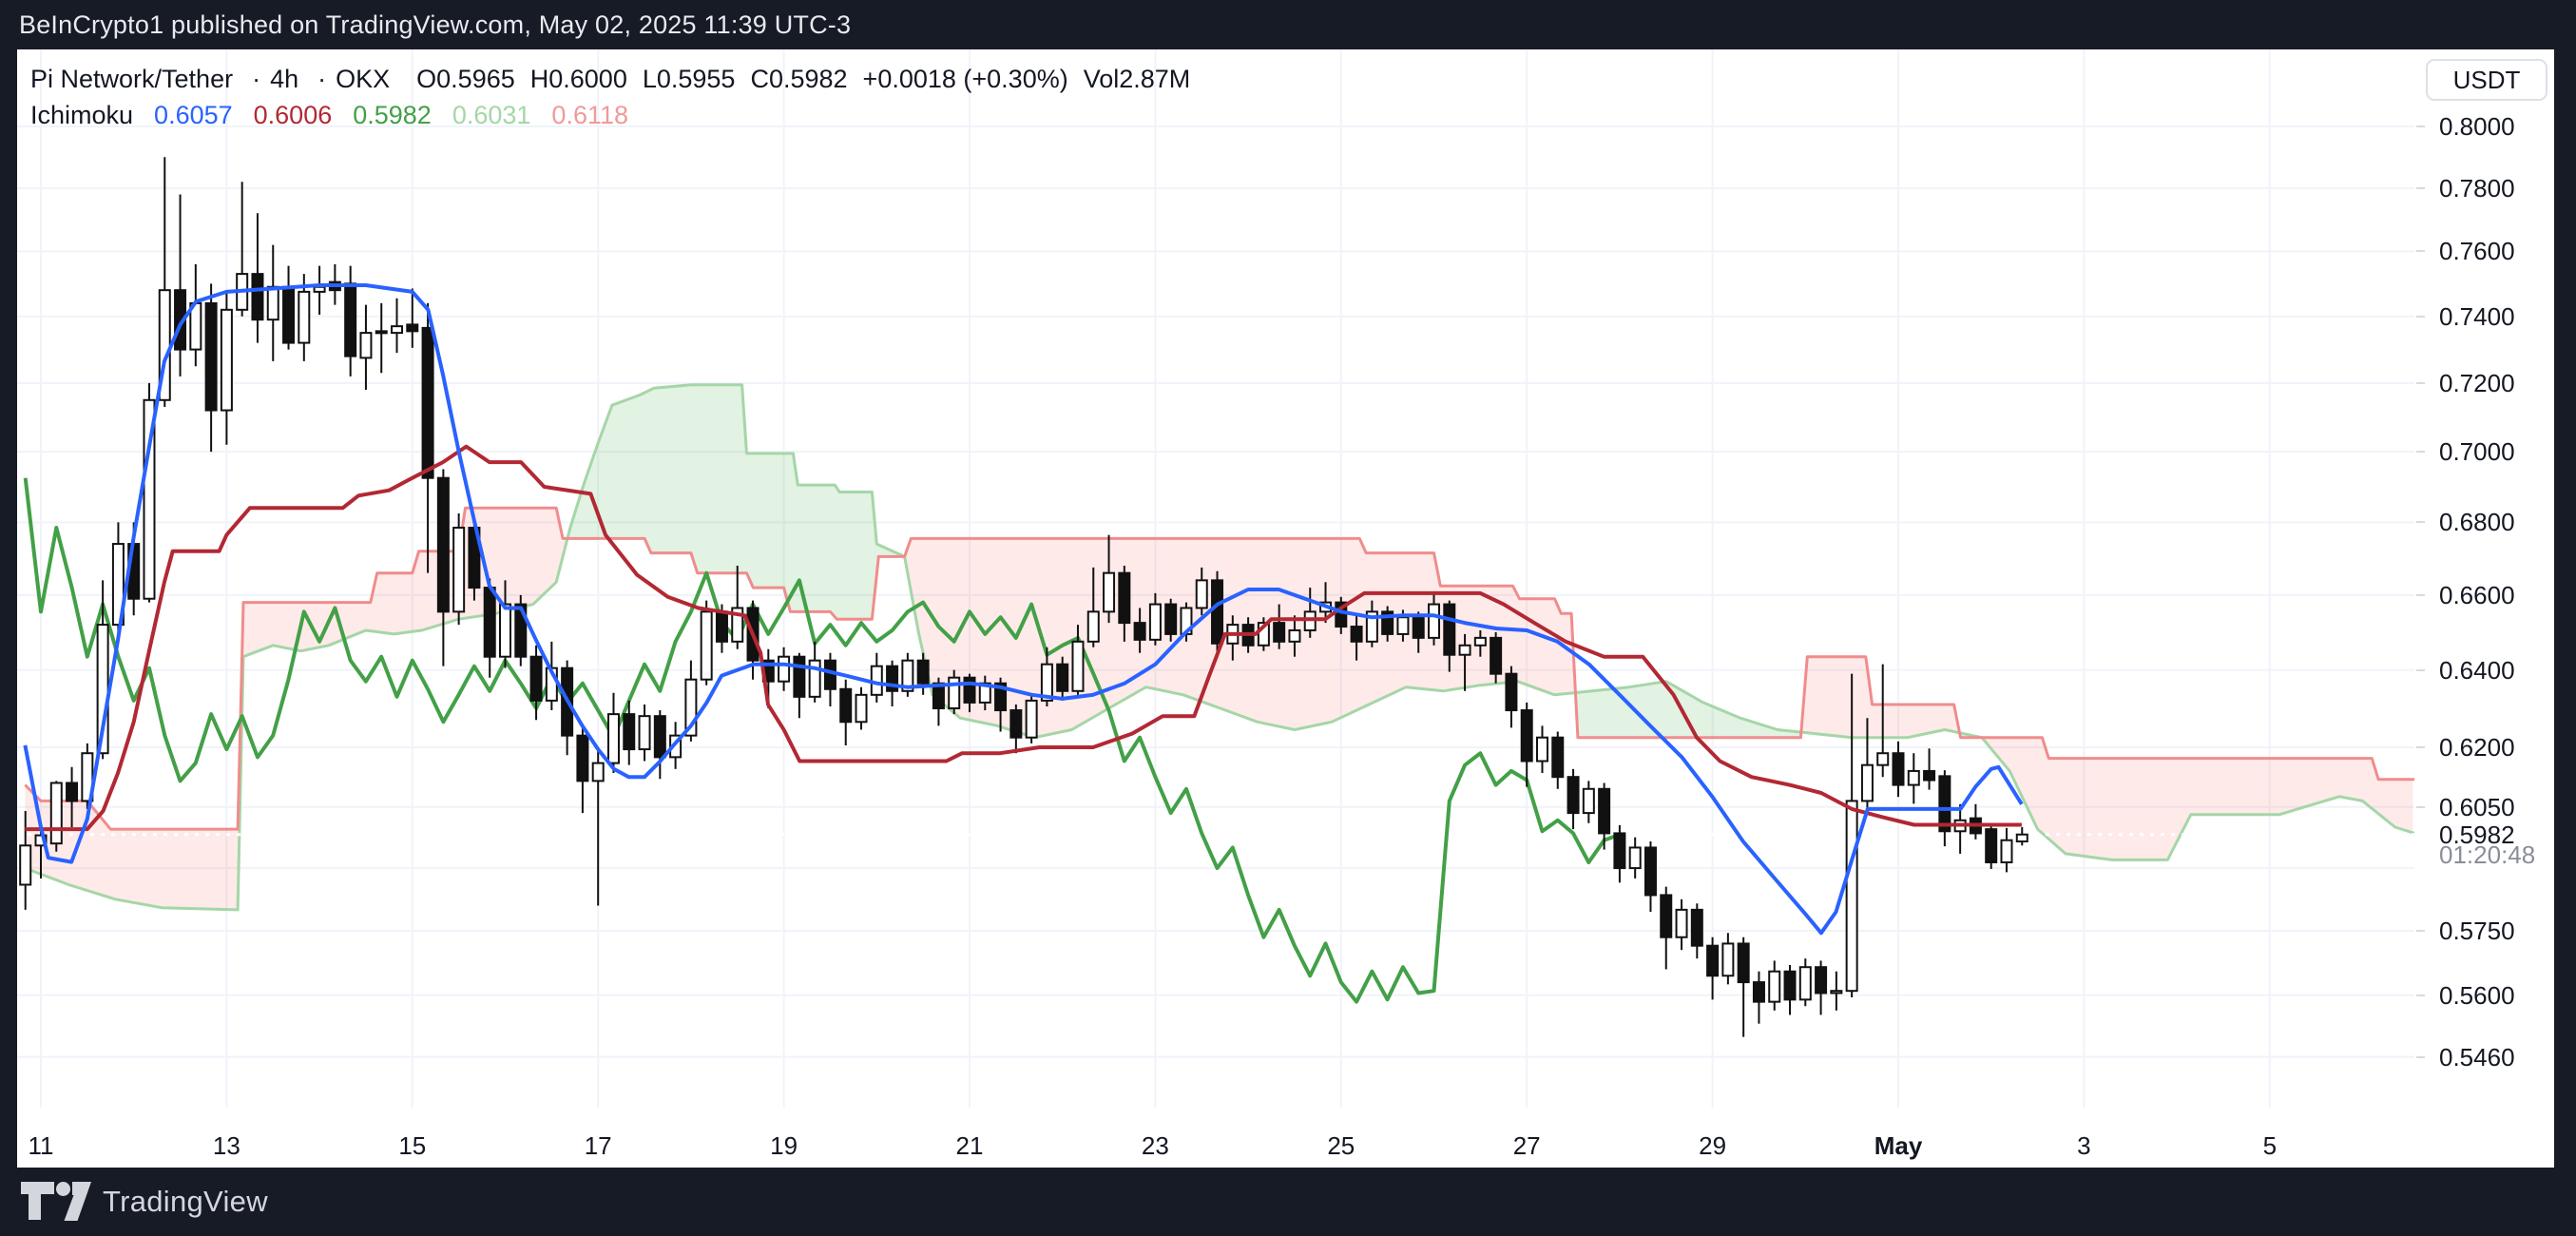 The width and height of the screenshot is (2576, 1236). What do you see at coordinates (1215, 1145) in the screenshot?
I see `time-axis: 11 13 15 17 19 21 23 25 27 29 May 3 5` at bounding box center [1215, 1145].